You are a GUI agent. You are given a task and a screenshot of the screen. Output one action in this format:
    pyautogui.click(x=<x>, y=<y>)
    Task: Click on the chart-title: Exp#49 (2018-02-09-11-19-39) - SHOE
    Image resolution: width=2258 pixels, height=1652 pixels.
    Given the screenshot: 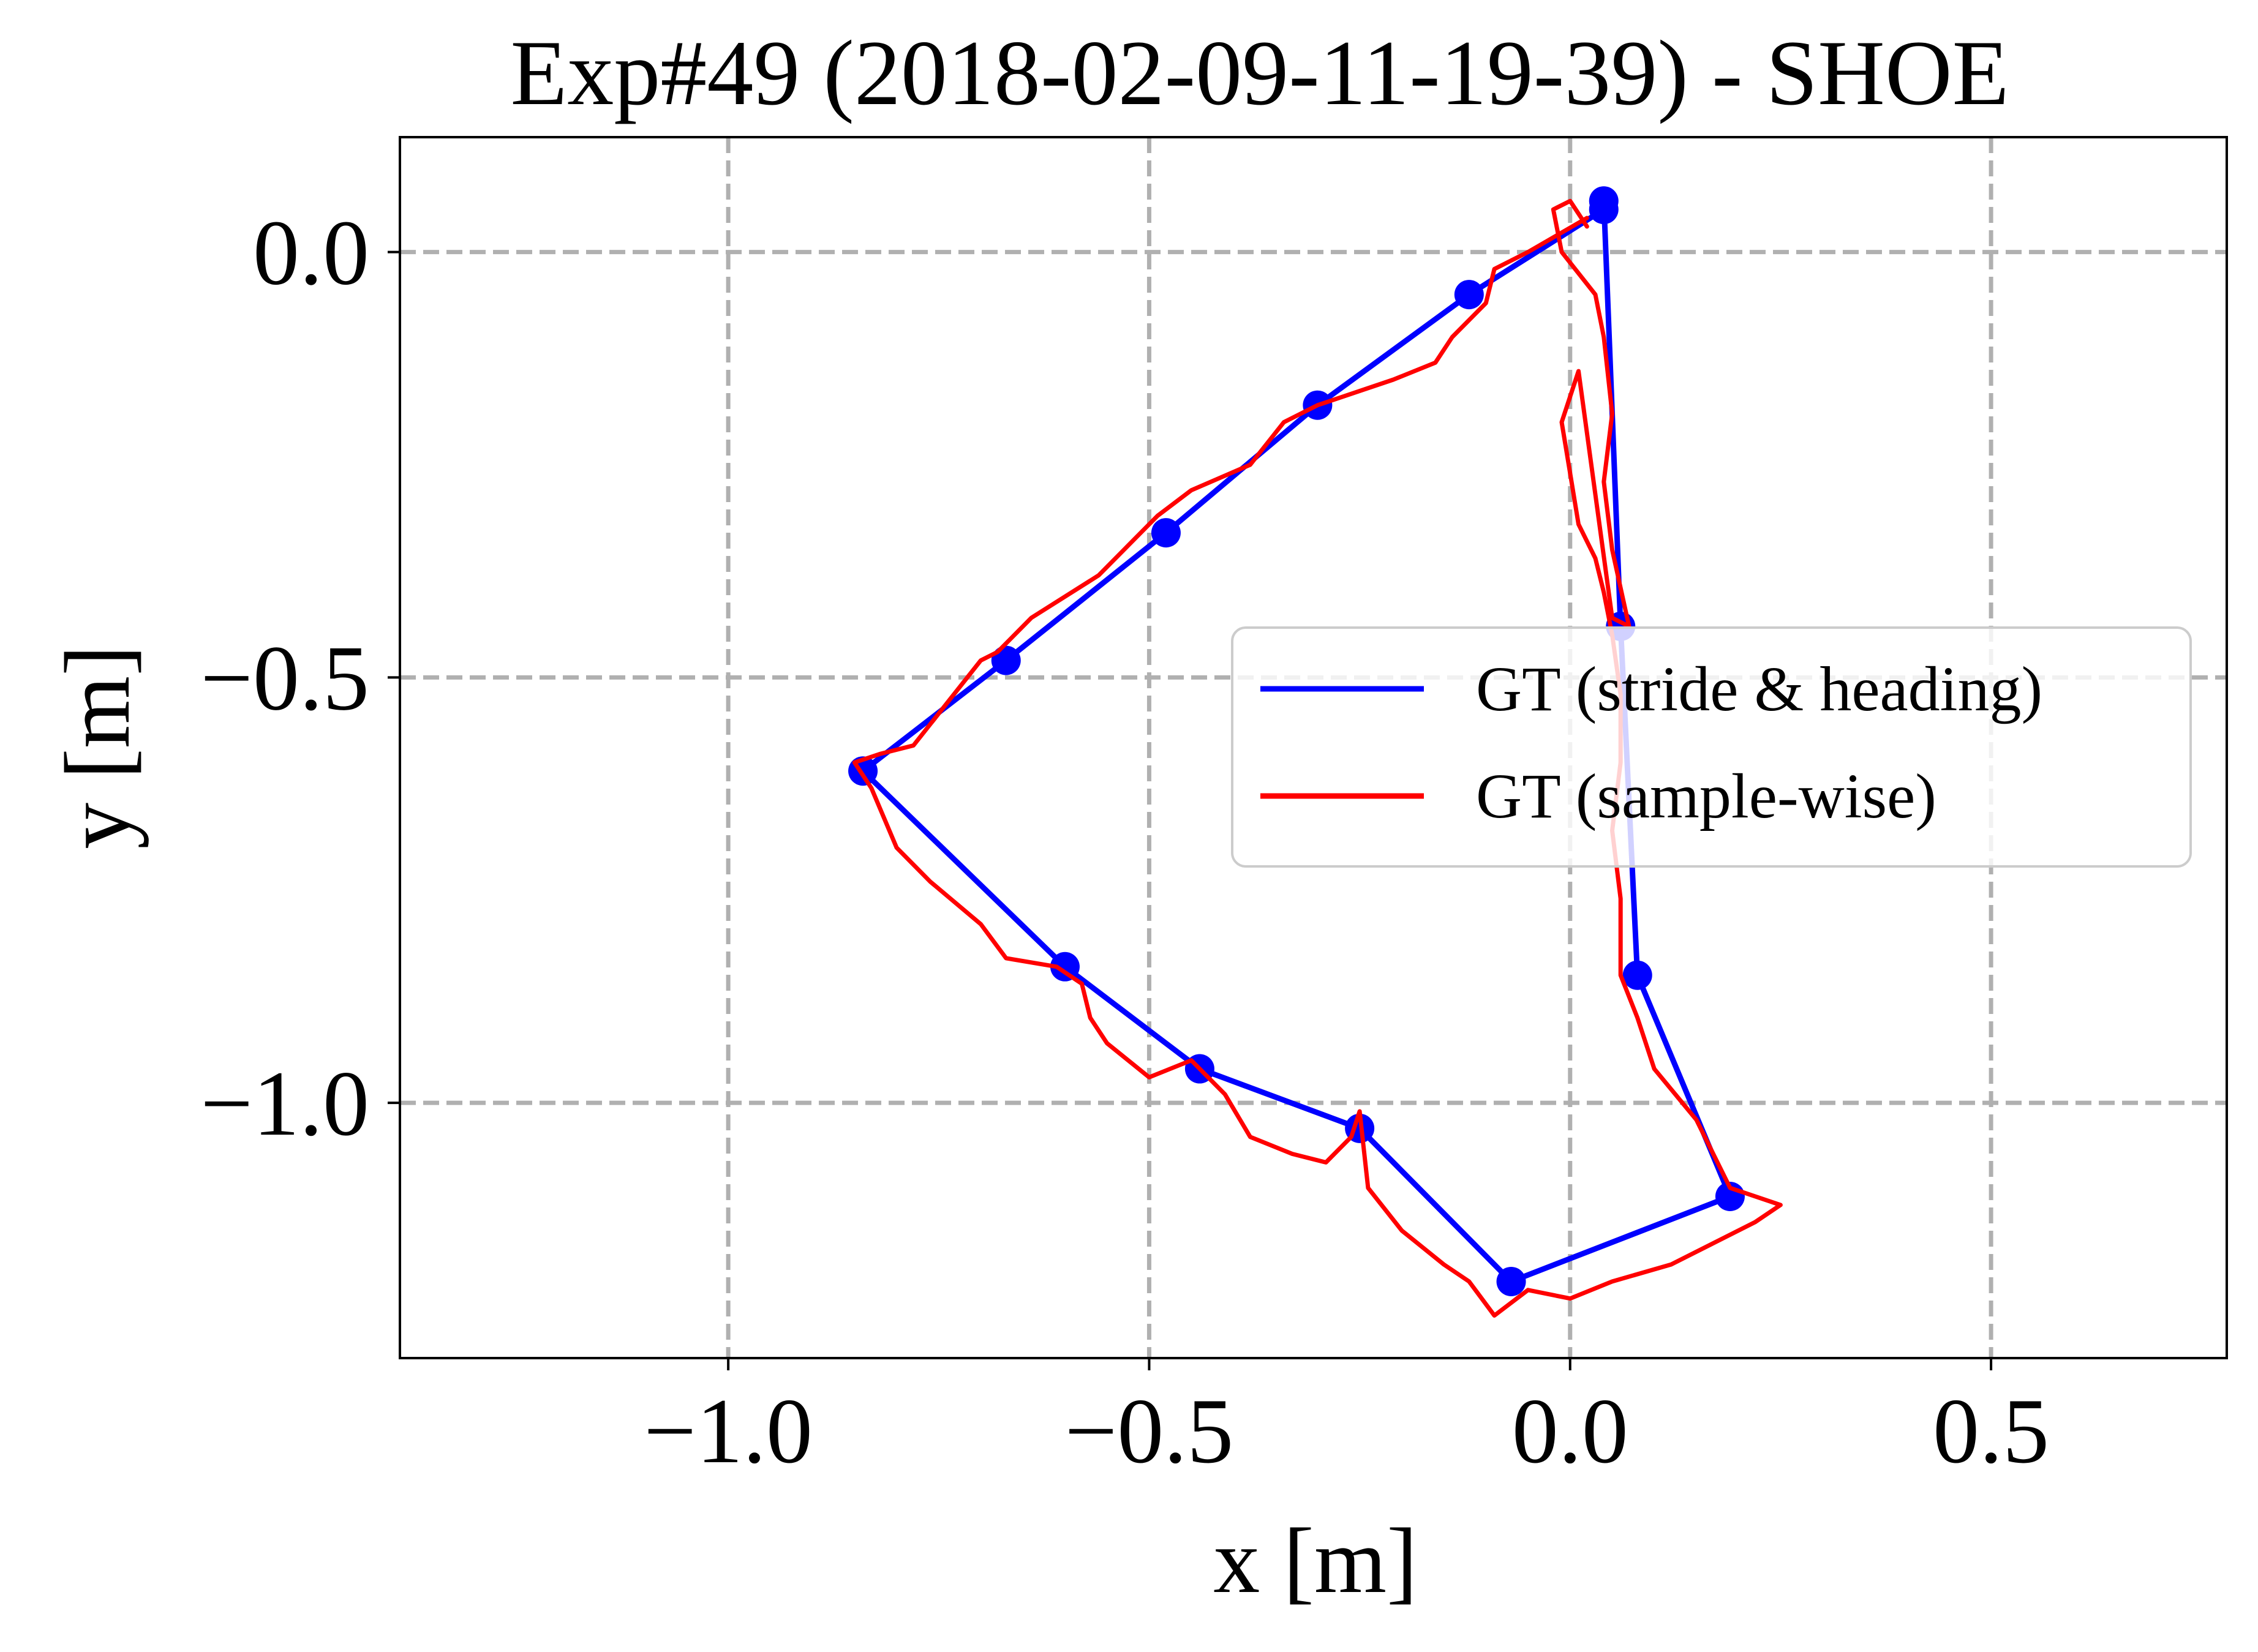 What is the action you would take?
    pyautogui.click(x=1260, y=72)
    